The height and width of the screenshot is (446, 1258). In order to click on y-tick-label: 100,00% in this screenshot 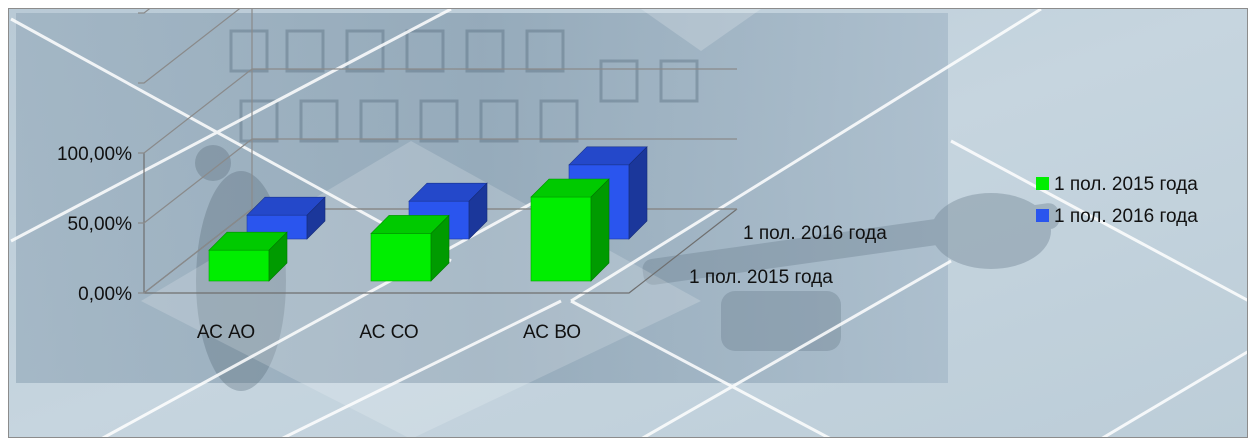, I will do `click(94, 154)`.